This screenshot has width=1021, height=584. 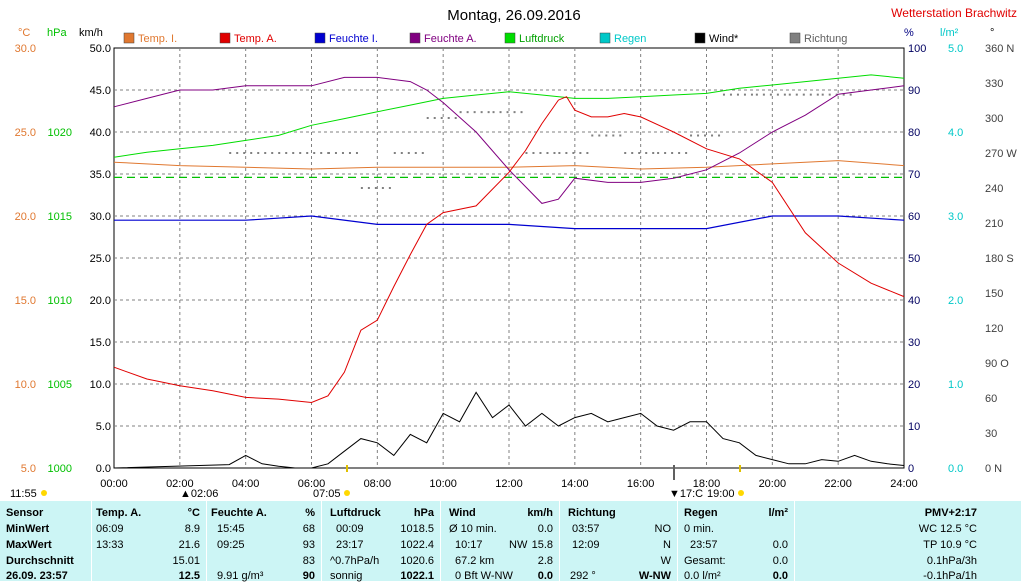 I want to click on wind-axis-tick: 20.0, so click(x=100, y=301).